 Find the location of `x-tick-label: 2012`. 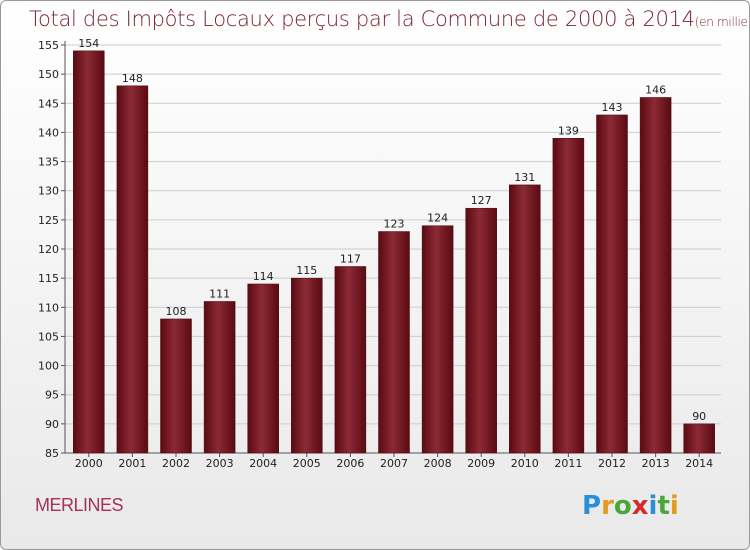

x-tick-label: 2012 is located at coordinates (612, 463).